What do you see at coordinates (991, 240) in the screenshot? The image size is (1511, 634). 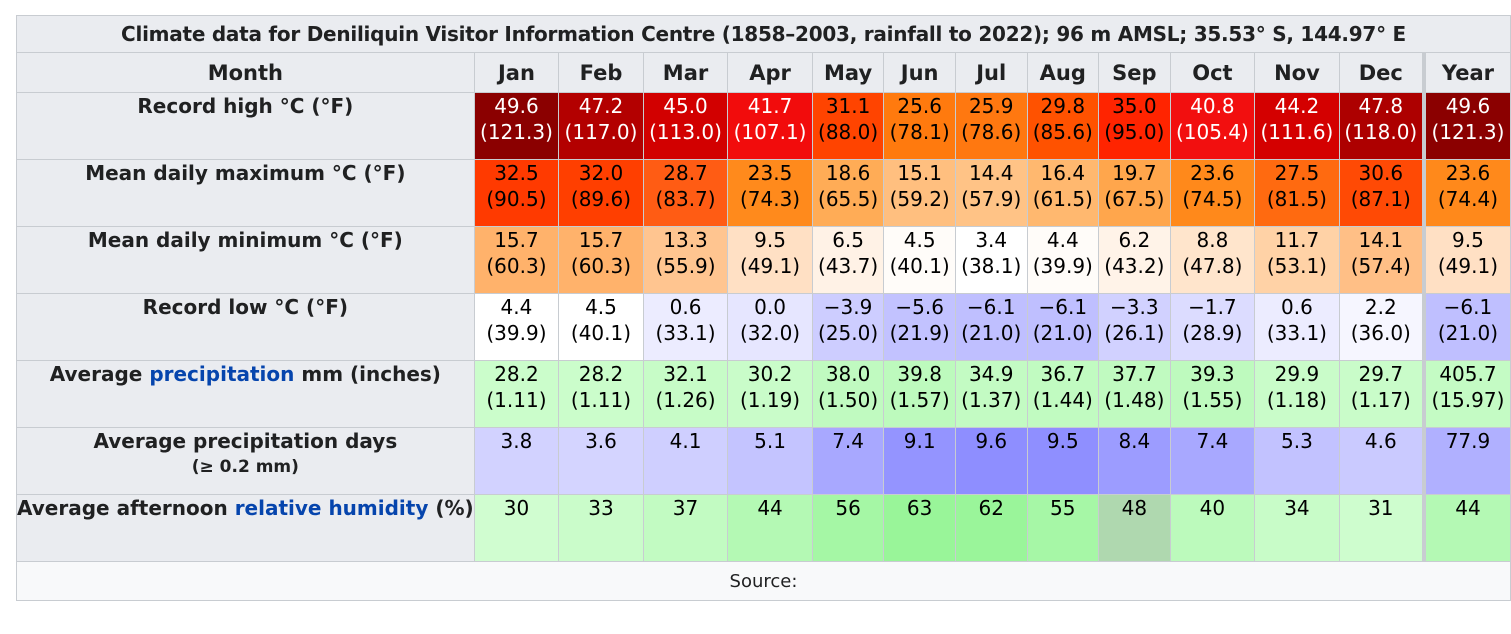 I see `cell-value: 3.4` at bounding box center [991, 240].